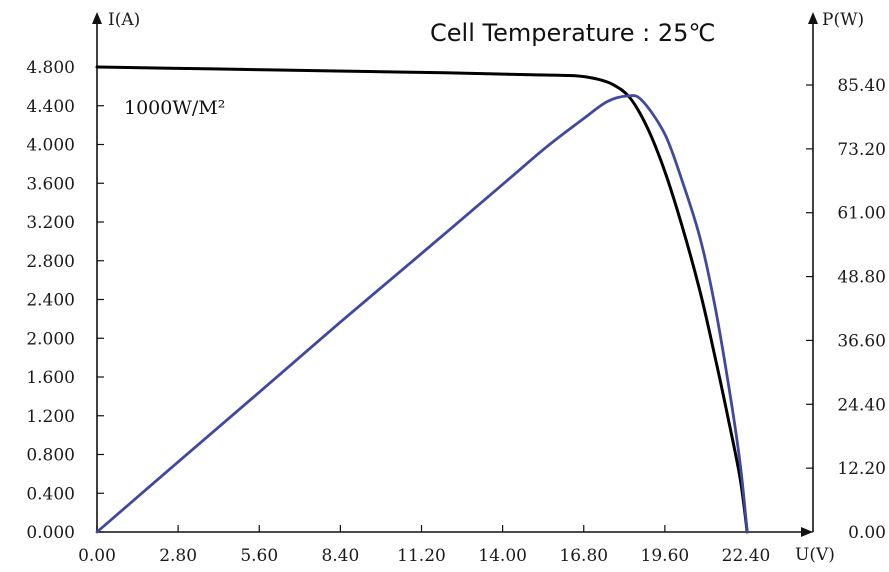 The image size is (889, 572). What do you see at coordinates (746, 556) in the screenshot?
I see `x-tick-label: 22.40` at bounding box center [746, 556].